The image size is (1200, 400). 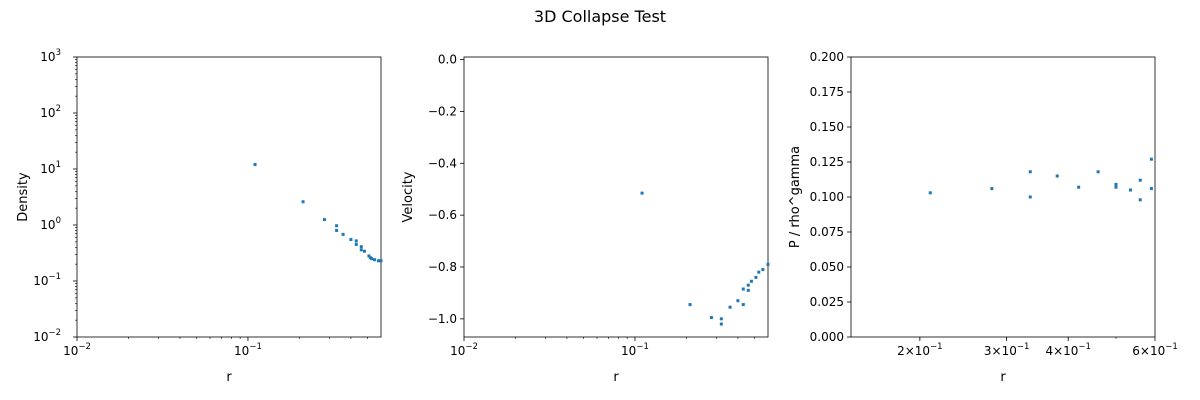 I want to click on y-tick-label: 0.150, so click(x=827, y=127).